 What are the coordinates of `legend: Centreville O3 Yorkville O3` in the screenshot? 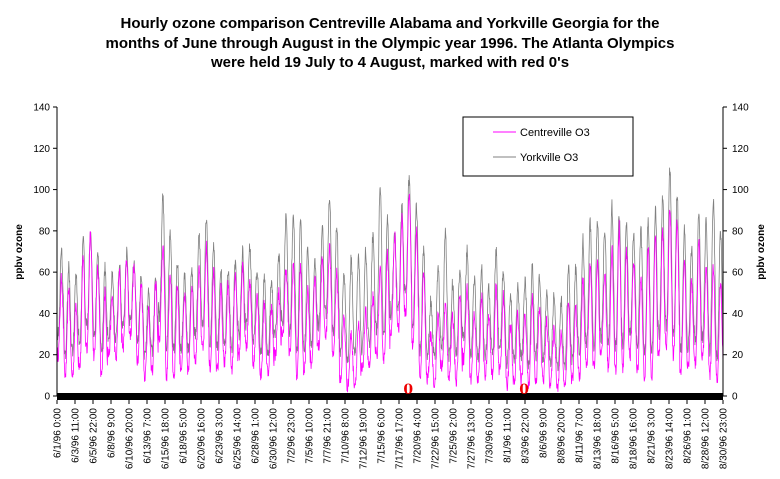 It's located at (548, 146).